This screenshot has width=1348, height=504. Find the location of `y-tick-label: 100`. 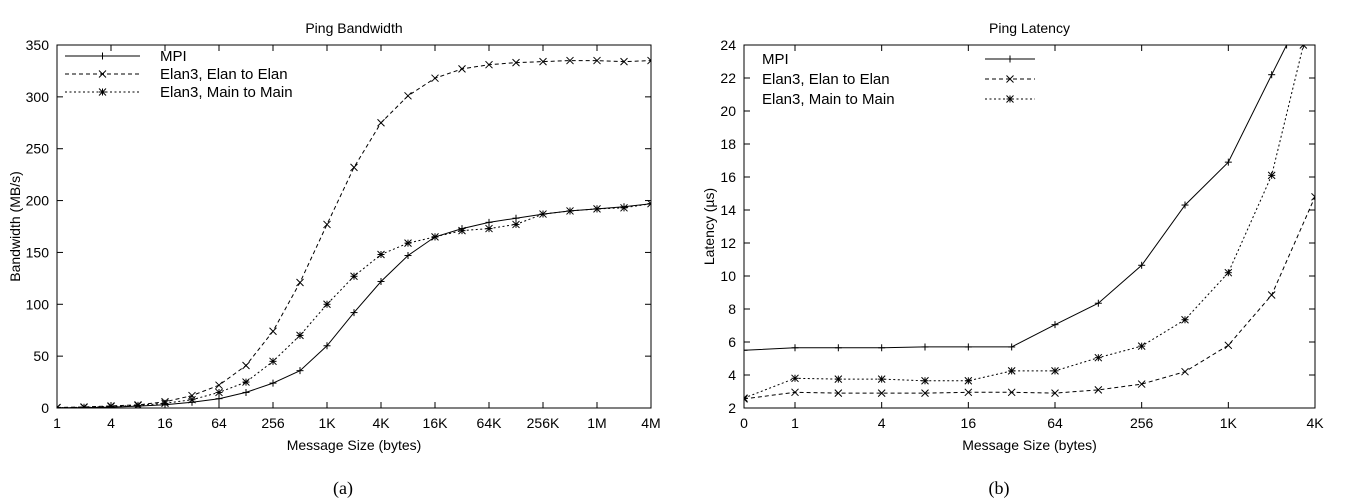

y-tick-label: 100 is located at coordinates (38, 304).